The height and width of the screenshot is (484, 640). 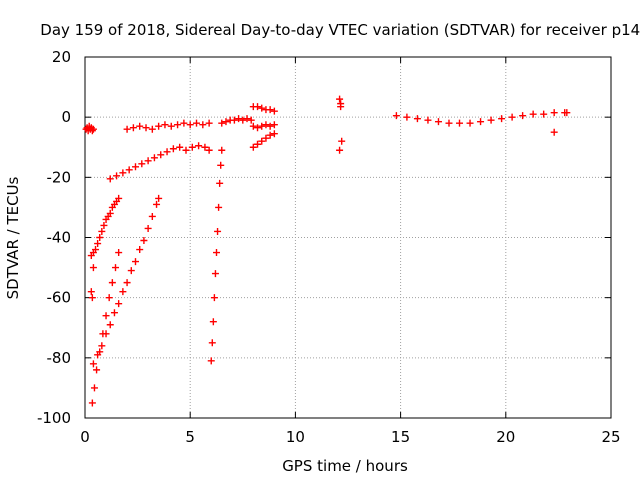 I want to click on x-axis-label: GPS time / hours, so click(x=345, y=466).